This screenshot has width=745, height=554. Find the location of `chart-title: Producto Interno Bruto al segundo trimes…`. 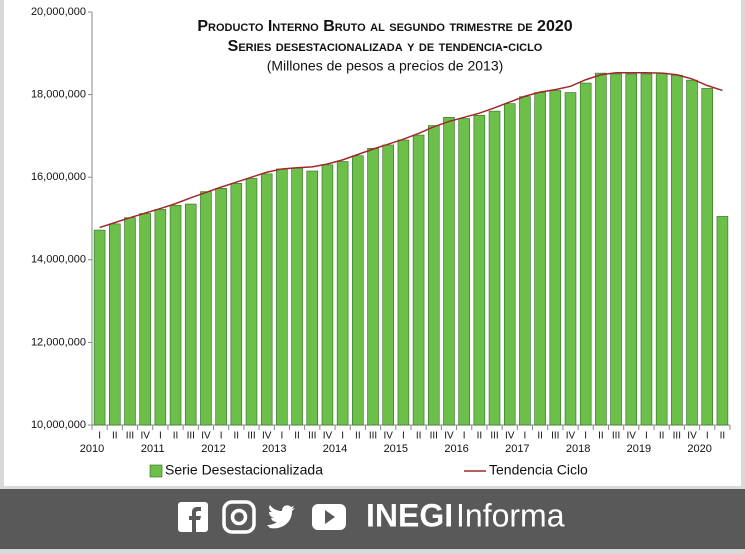

chart-title: Producto Interno Bruto al segundo trimes… is located at coordinates (384, 26).